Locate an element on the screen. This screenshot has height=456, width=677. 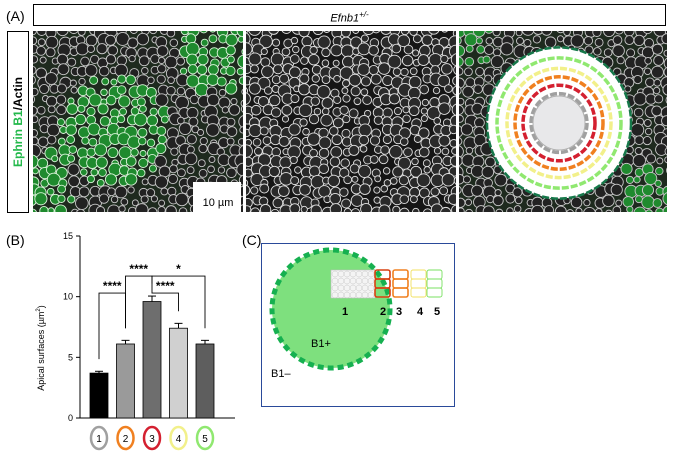
zone-ring is located at coordinates (559, 123).